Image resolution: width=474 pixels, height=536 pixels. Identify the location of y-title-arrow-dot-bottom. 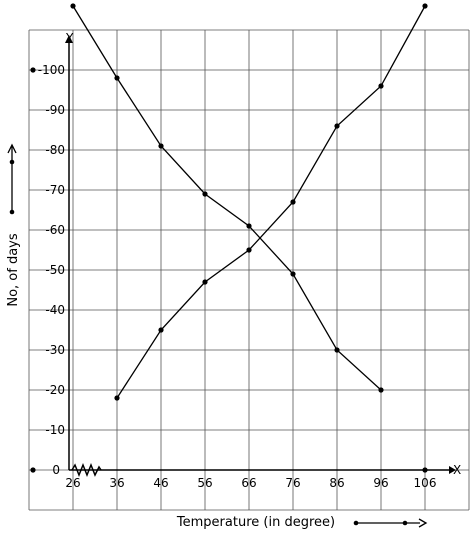
(12, 212).